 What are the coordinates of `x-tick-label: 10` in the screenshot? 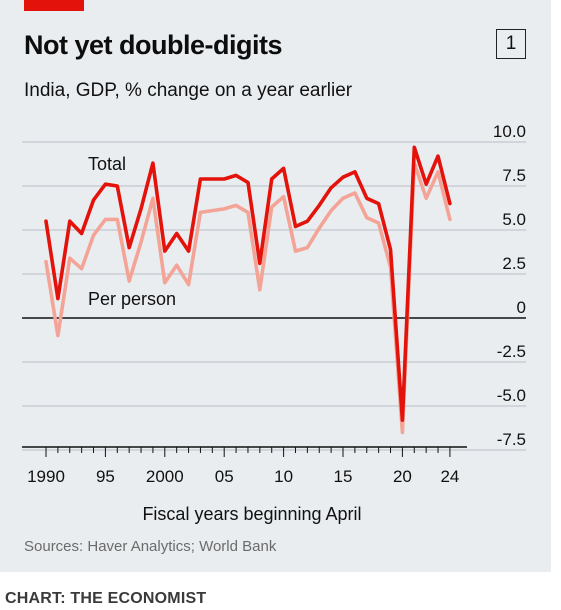 It's located at (283, 476).